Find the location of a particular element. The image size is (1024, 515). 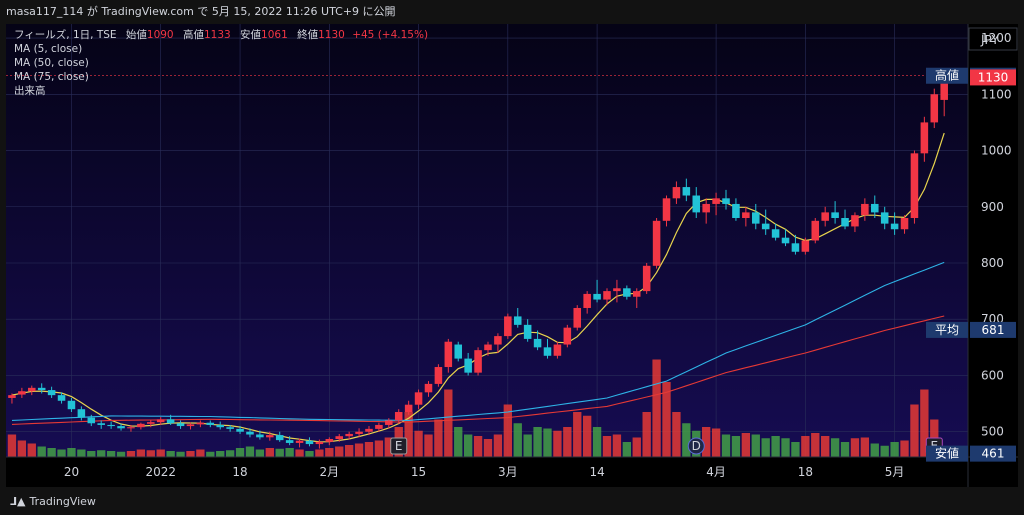

indicator-ma75: MA (75, close) is located at coordinates (51, 77).